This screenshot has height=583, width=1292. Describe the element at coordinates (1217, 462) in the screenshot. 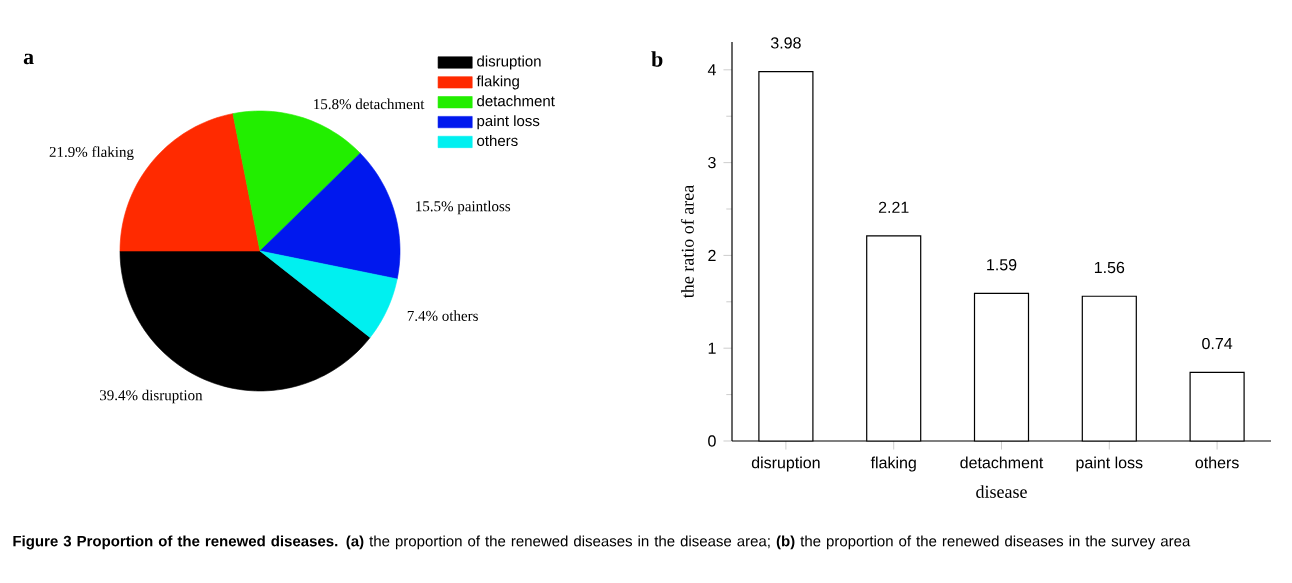

I see `x-tick-label: others` at that location.